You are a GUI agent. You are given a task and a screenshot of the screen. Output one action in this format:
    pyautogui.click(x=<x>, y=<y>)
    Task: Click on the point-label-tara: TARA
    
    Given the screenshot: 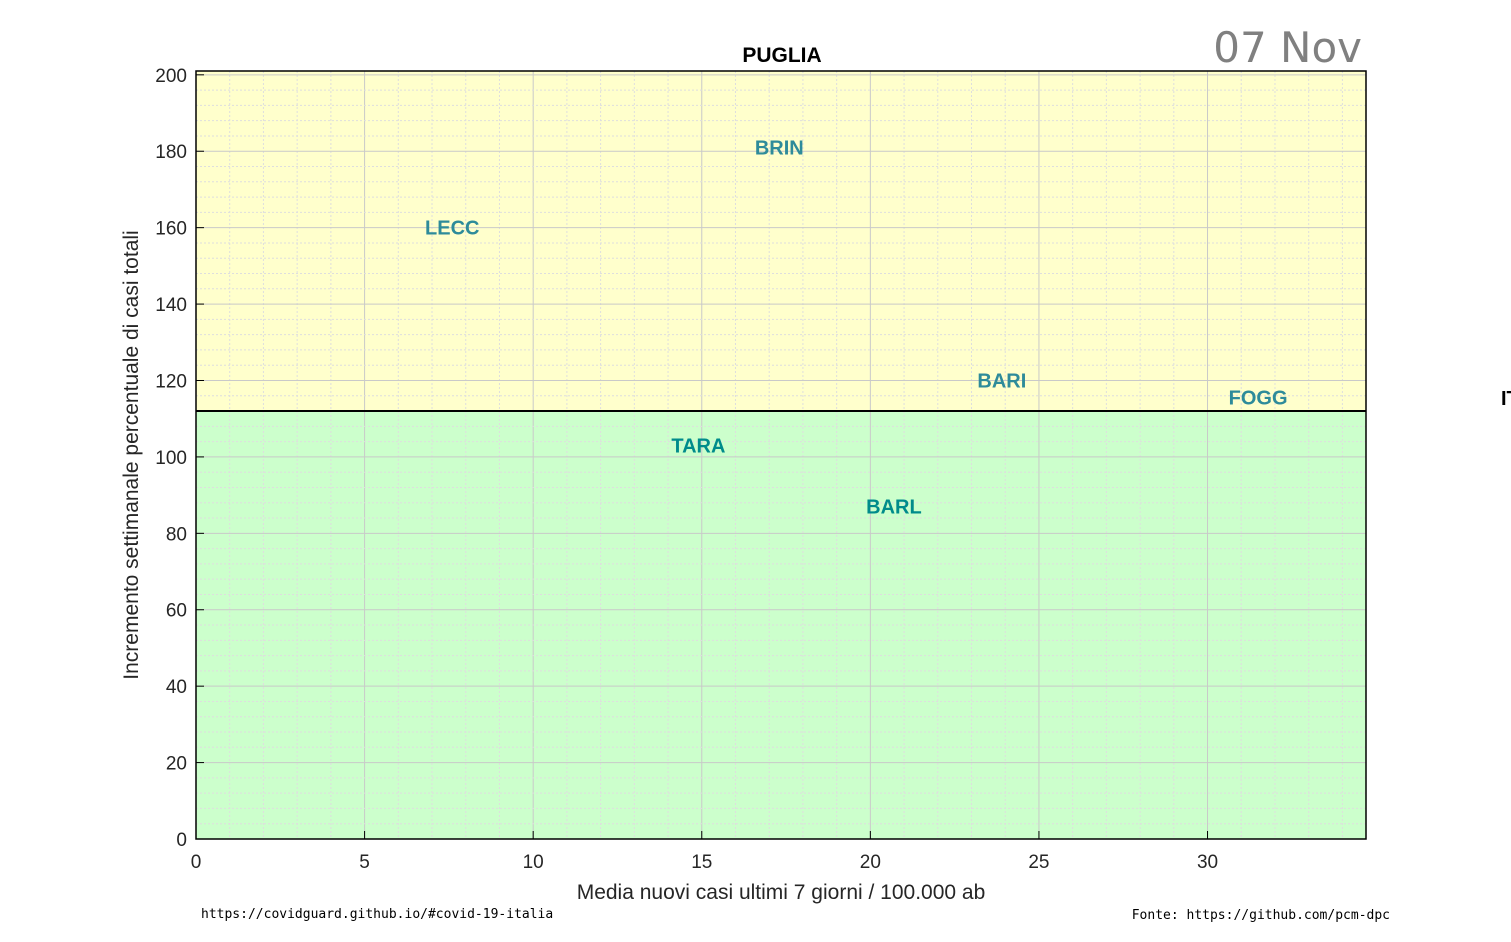 What is the action you would take?
    pyautogui.click(x=698, y=446)
    